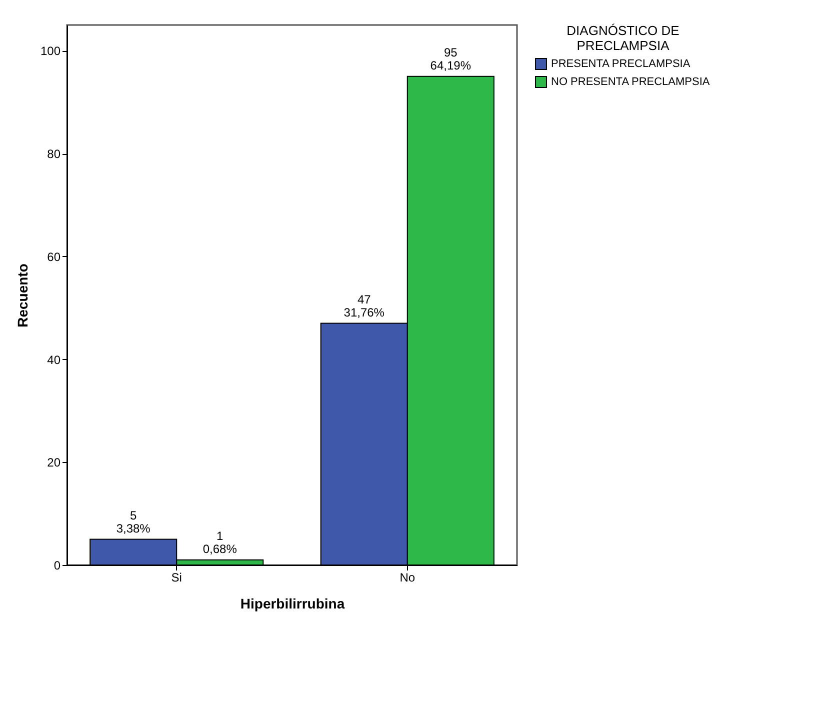 This screenshot has width=838, height=711. What do you see at coordinates (54, 154) in the screenshot?
I see `y-tick-label: 80` at bounding box center [54, 154].